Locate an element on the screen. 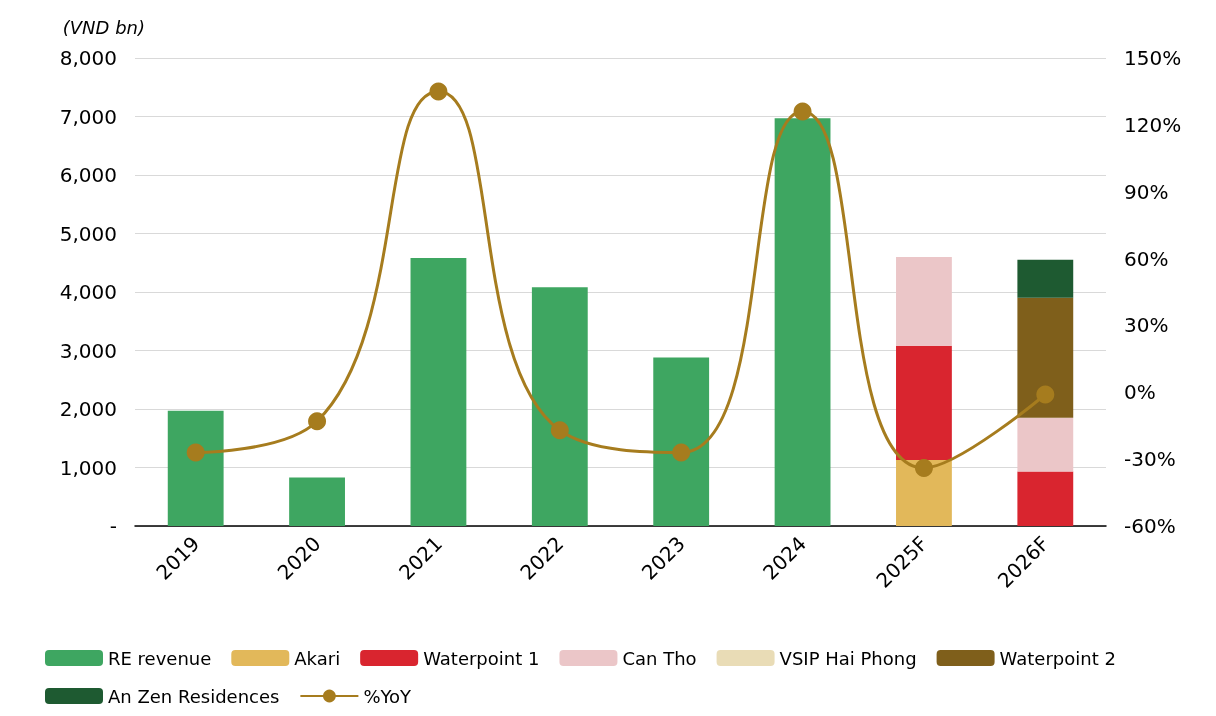 The image size is (1216, 716). legend-label: An Zen Residences is located at coordinates (194, 696).